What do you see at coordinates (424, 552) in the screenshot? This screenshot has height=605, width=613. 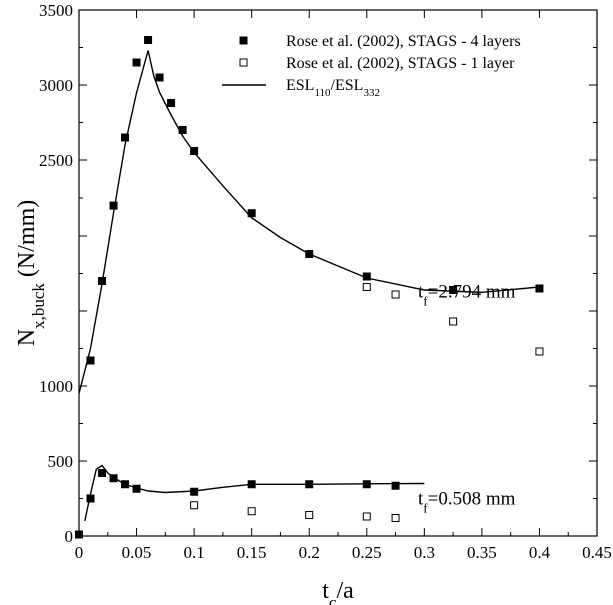 I see `x-tick-label: 0.3` at bounding box center [424, 552].